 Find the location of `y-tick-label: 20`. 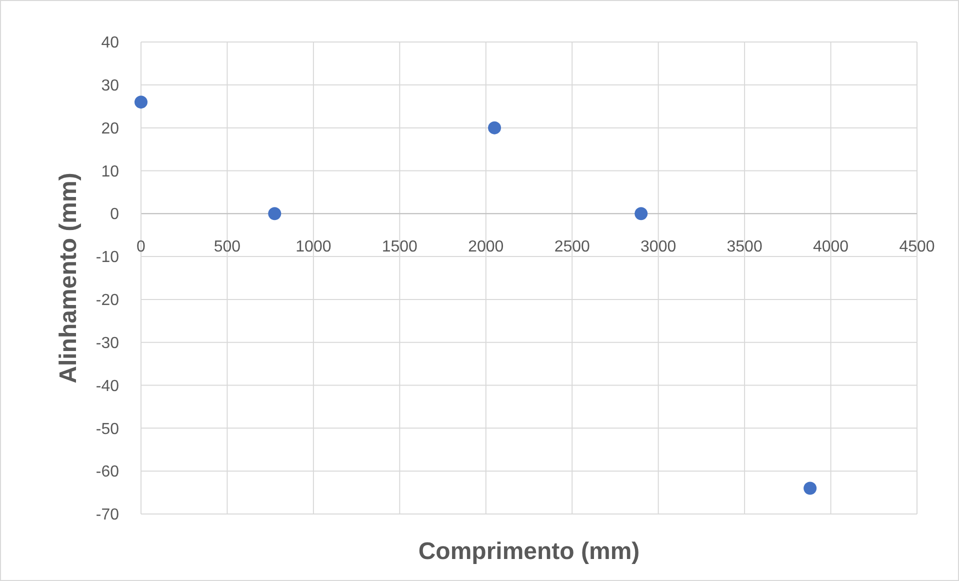

y-tick-label: 20 is located at coordinates (110, 129).